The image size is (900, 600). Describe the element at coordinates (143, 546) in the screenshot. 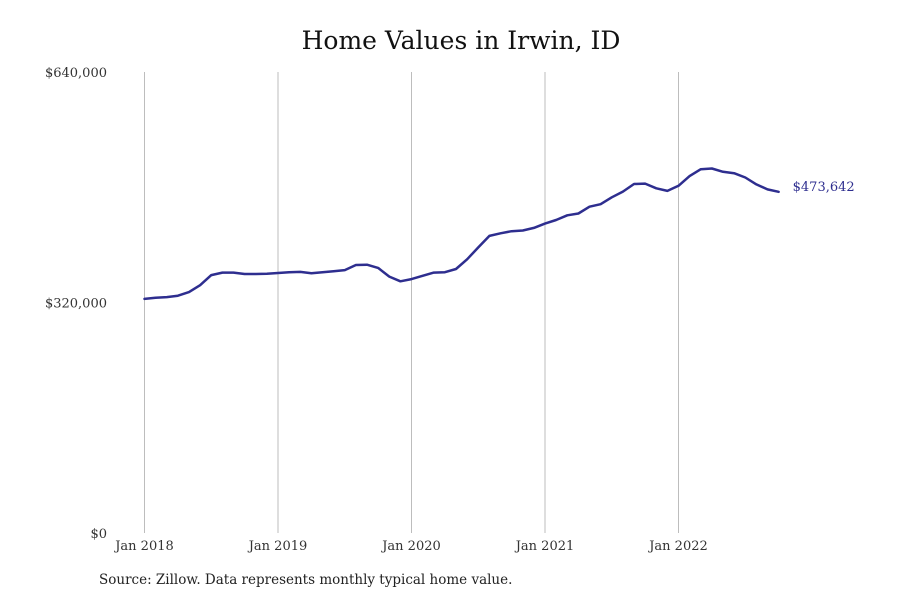

I see `x-tick-label: Jan 2018` at that location.